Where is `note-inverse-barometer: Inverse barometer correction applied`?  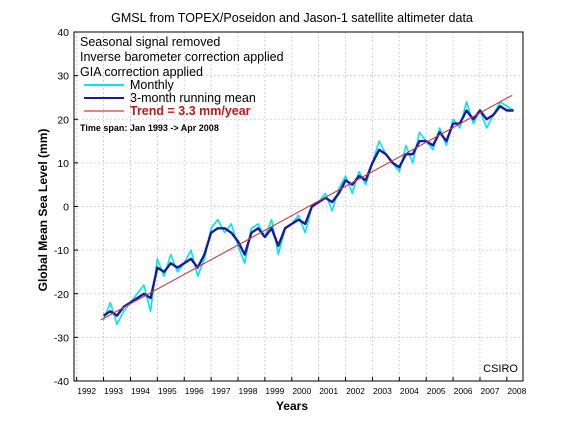
note-inverse-barometer: Inverse barometer correction applied is located at coordinates (182, 57).